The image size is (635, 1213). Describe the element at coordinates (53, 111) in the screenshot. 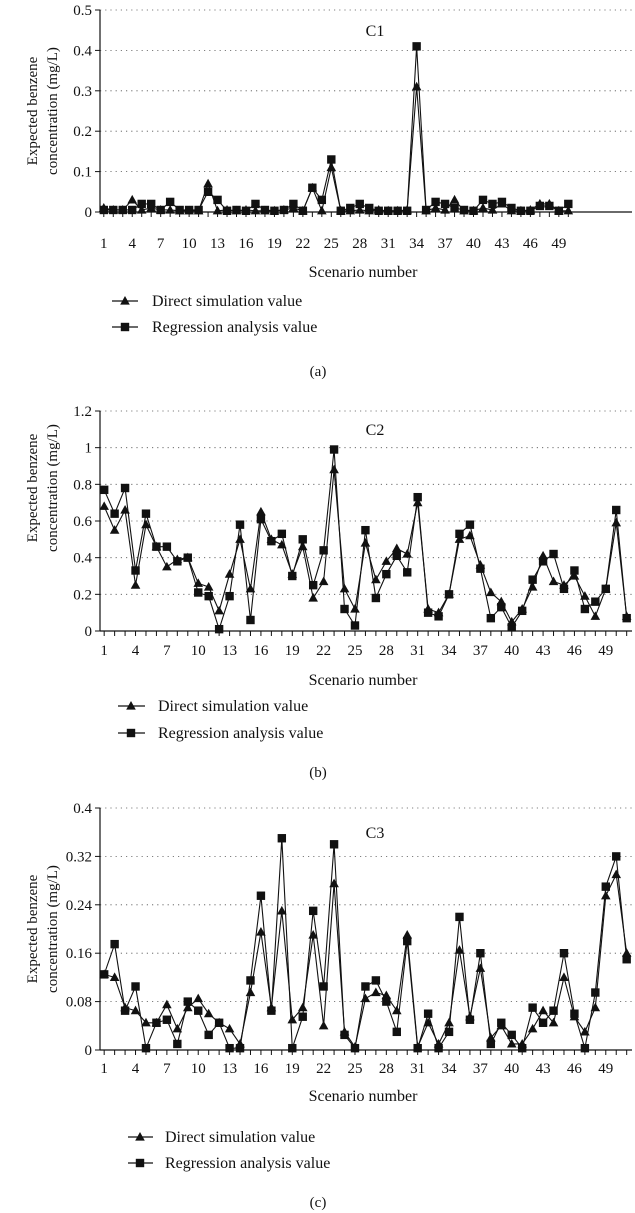

I see `y-axis-title-line: concentration (mg/L)` at that location.